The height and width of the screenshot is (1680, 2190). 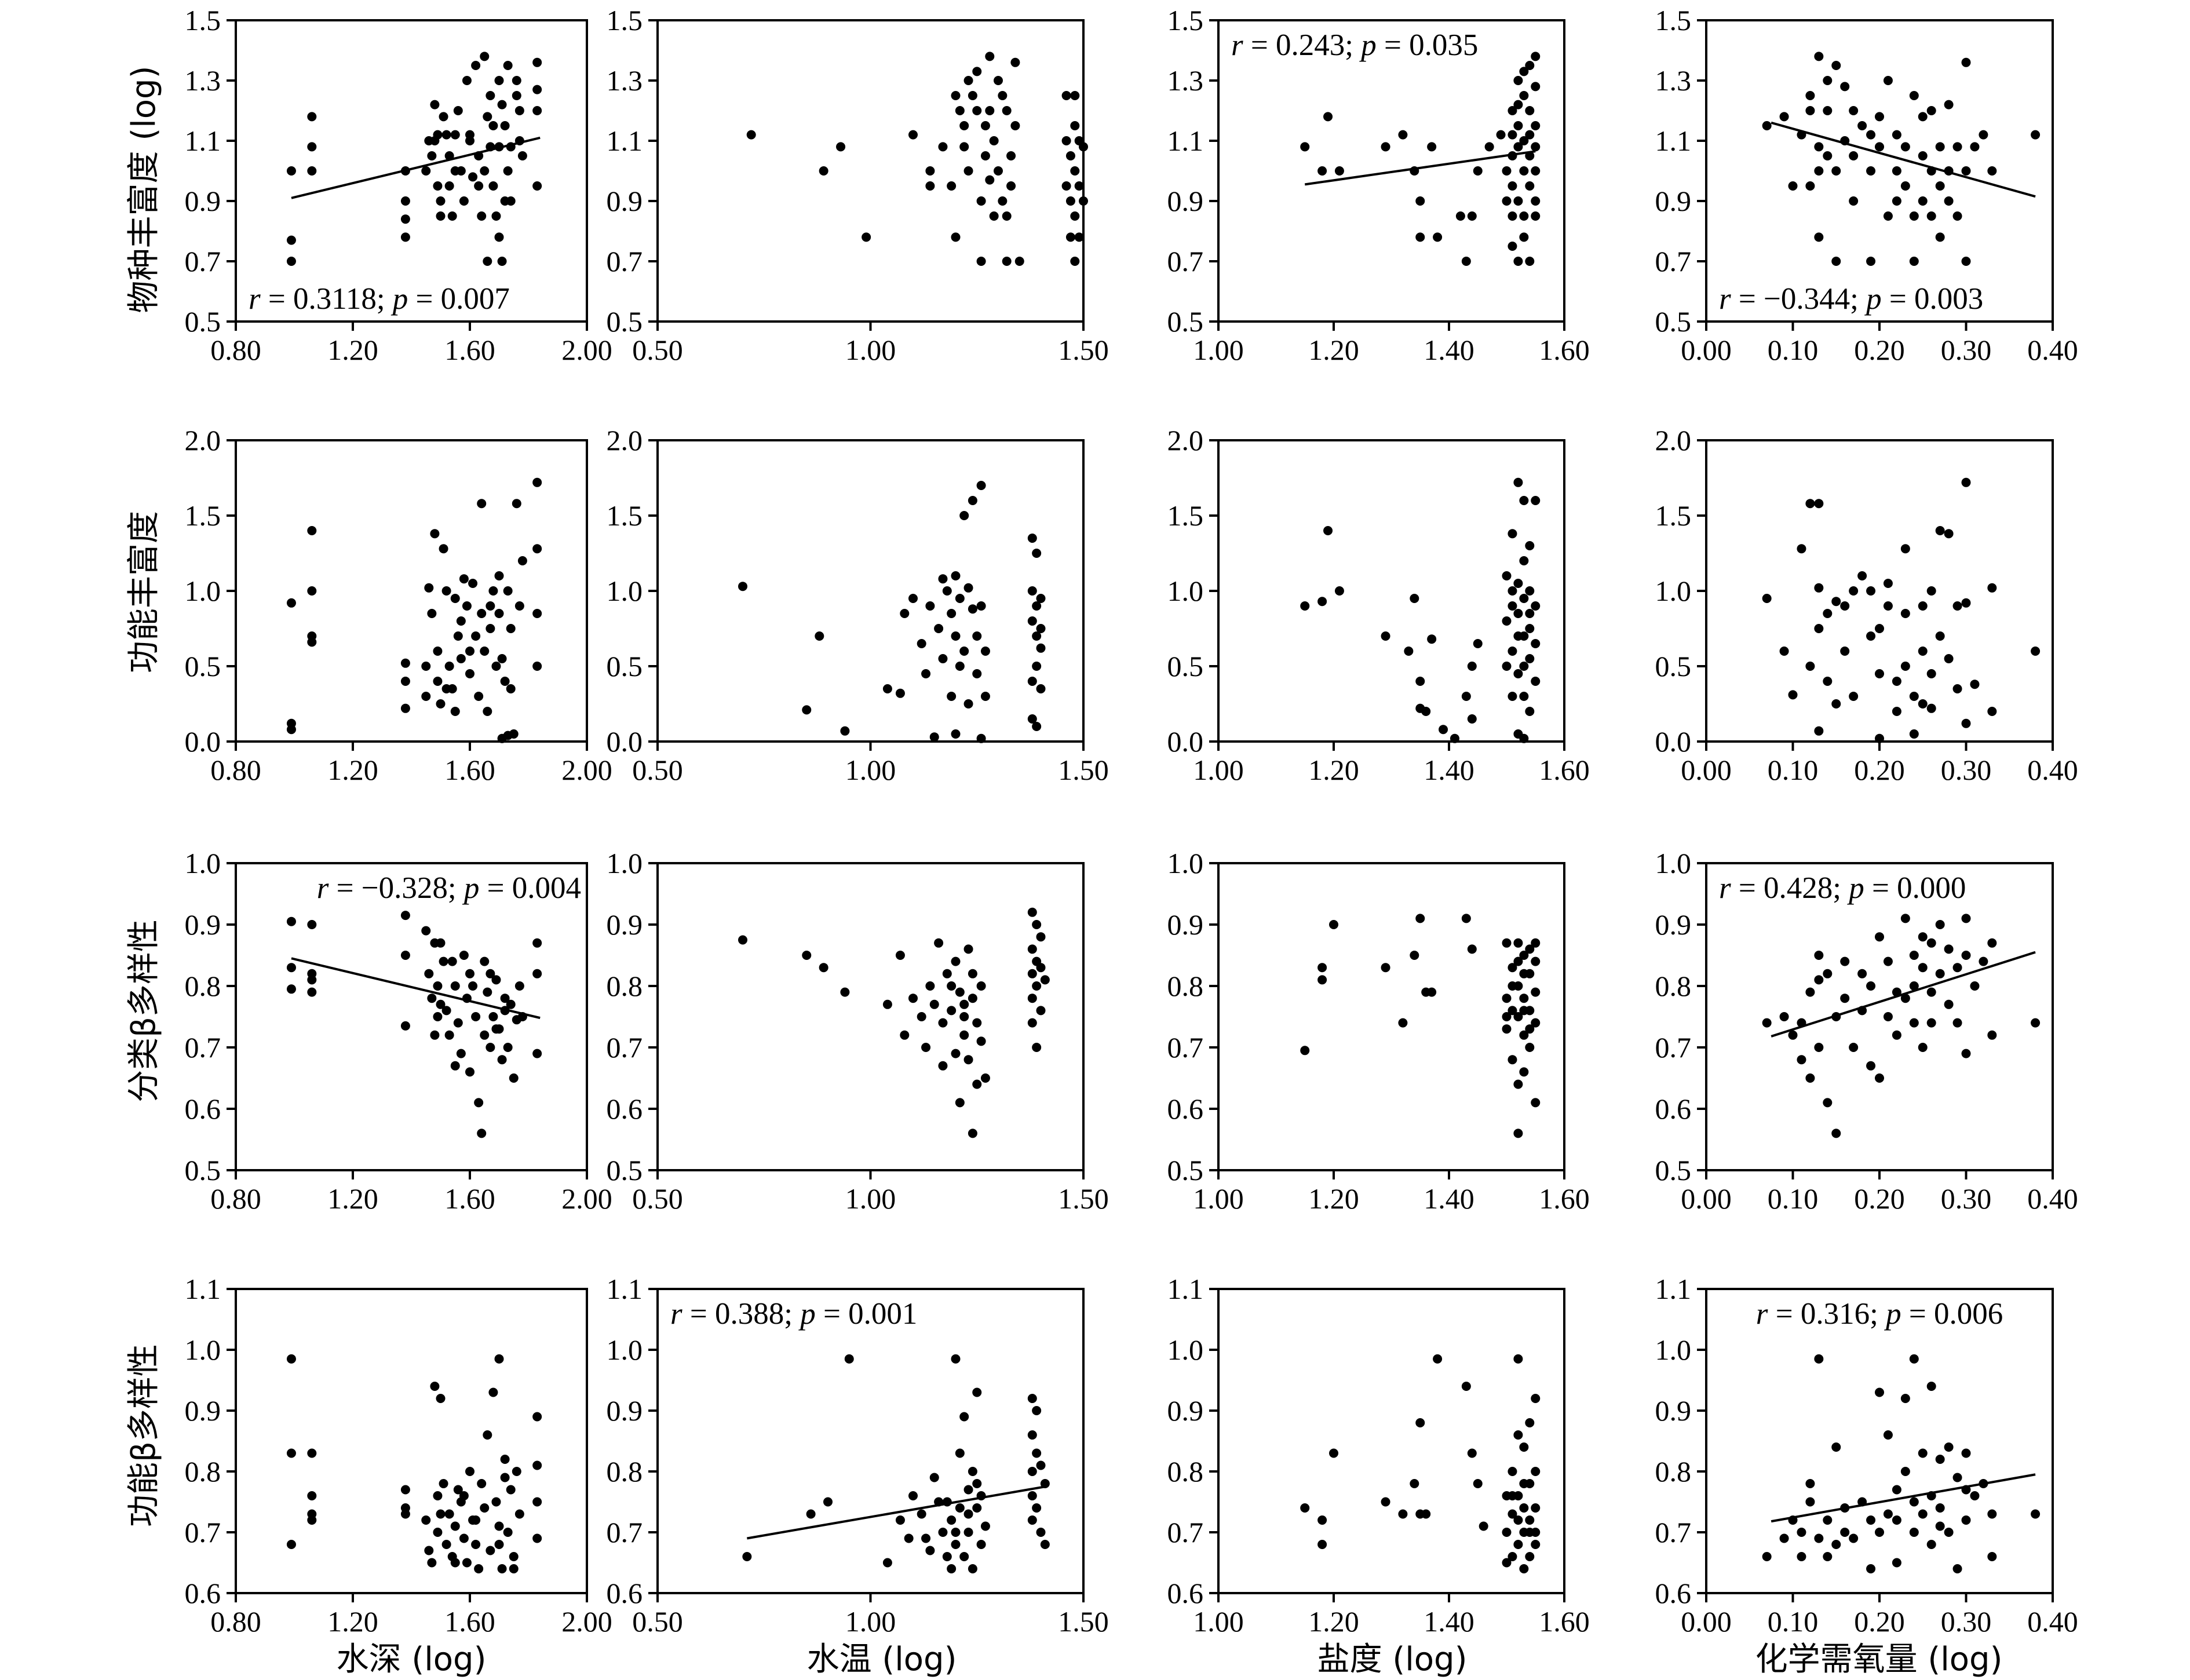 I want to click on row-label-functional-richness: 功能丰富度, so click(x=144, y=592).